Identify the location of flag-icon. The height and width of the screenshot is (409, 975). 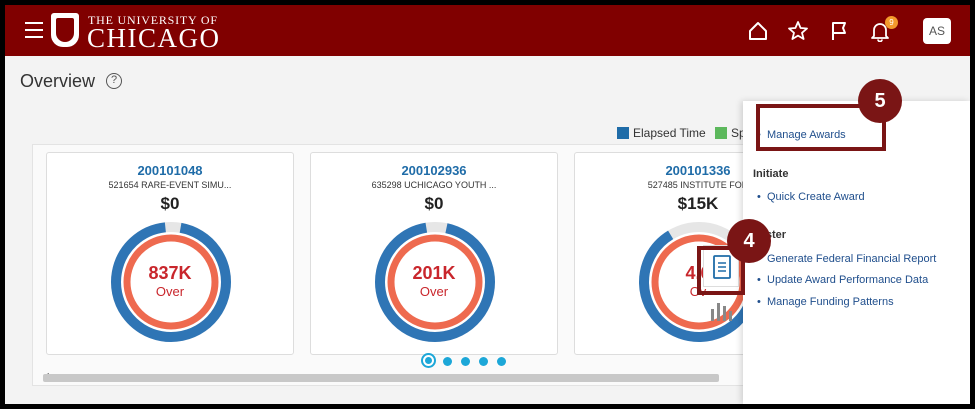
(839, 31).